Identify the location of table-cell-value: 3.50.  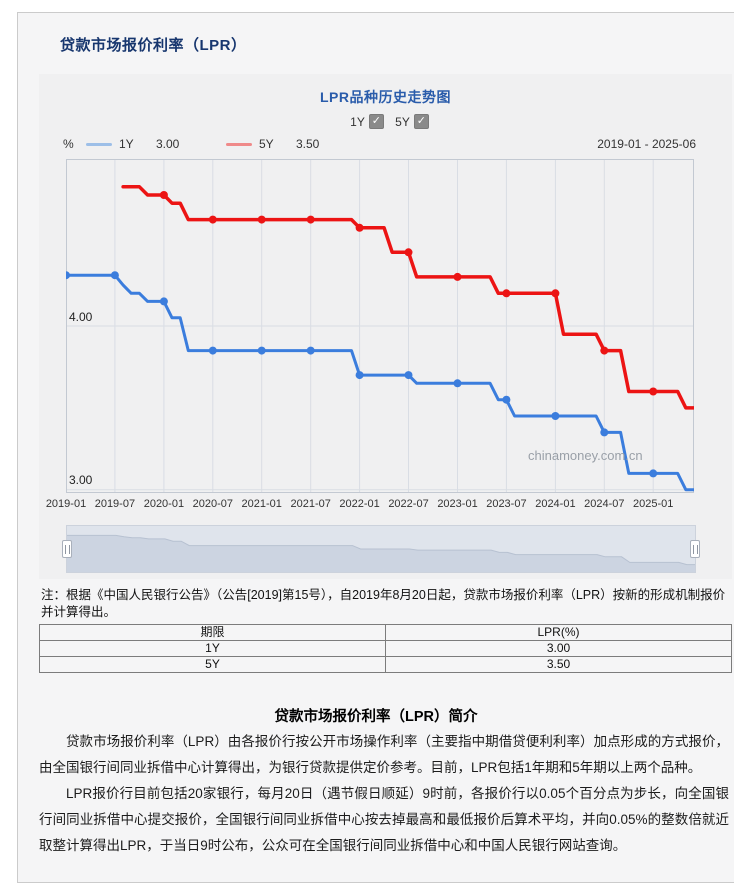
(558, 664).